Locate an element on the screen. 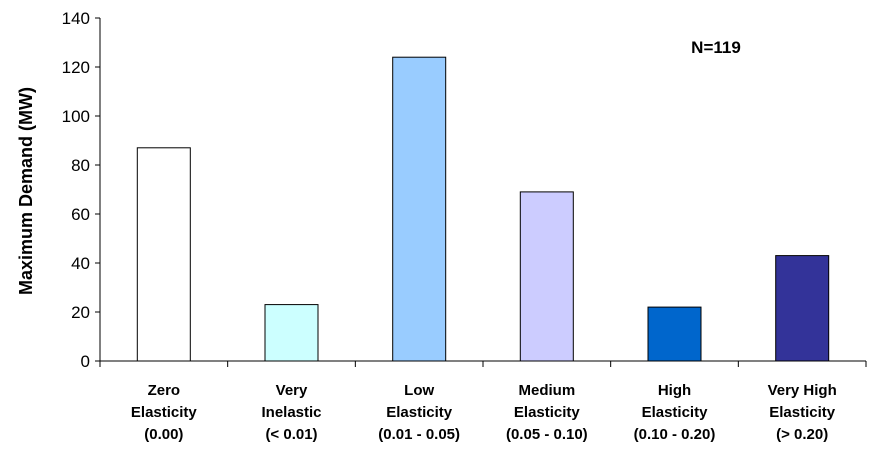  x-category-label: (0.01 - 0.05) is located at coordinates (419, 434).